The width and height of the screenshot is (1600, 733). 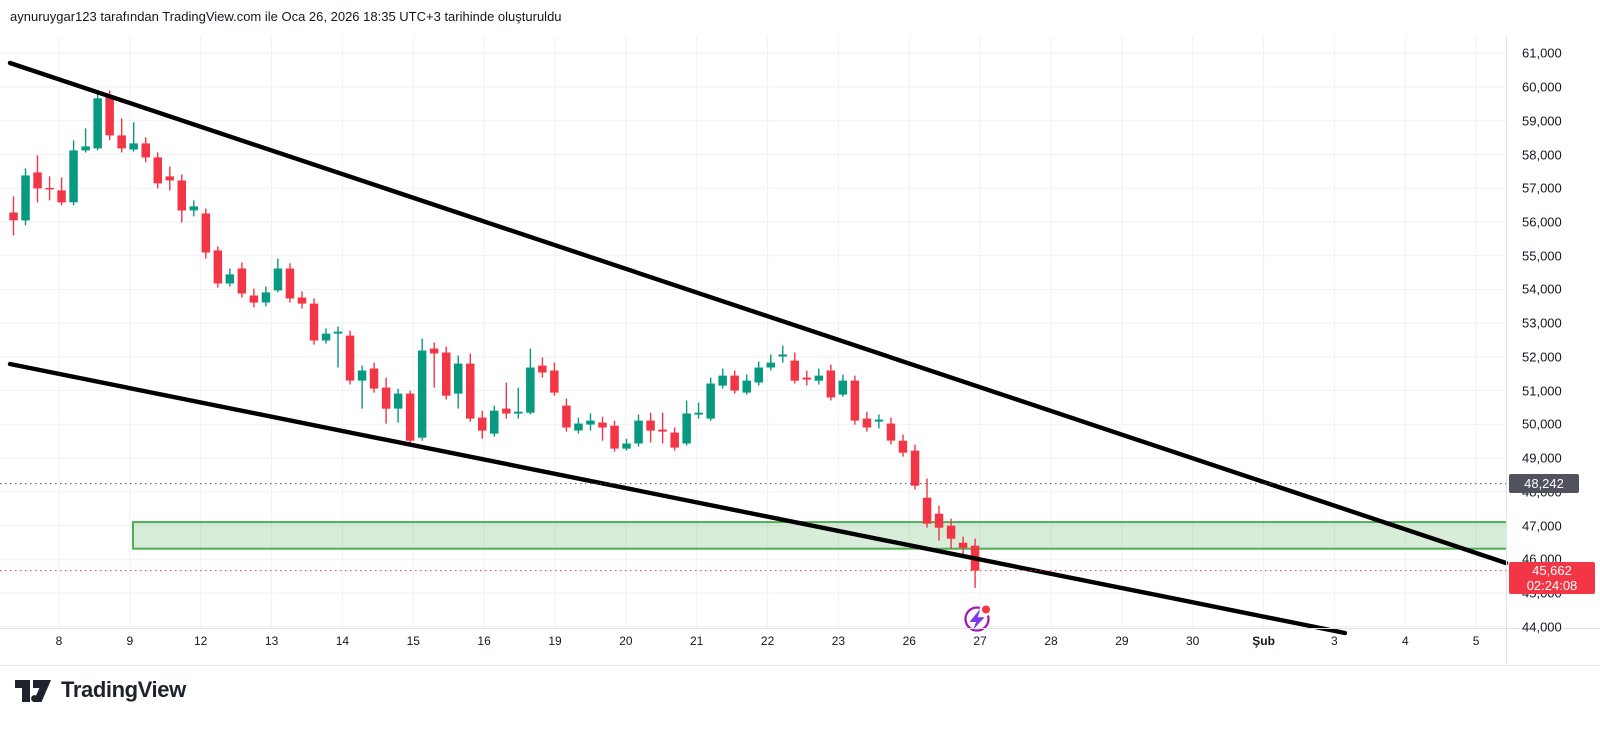 What do you see at coordinates (1552, 585) in the screenshot?
I see `countdown-timer: 02:24:08` at bounding box center [1552, 585].